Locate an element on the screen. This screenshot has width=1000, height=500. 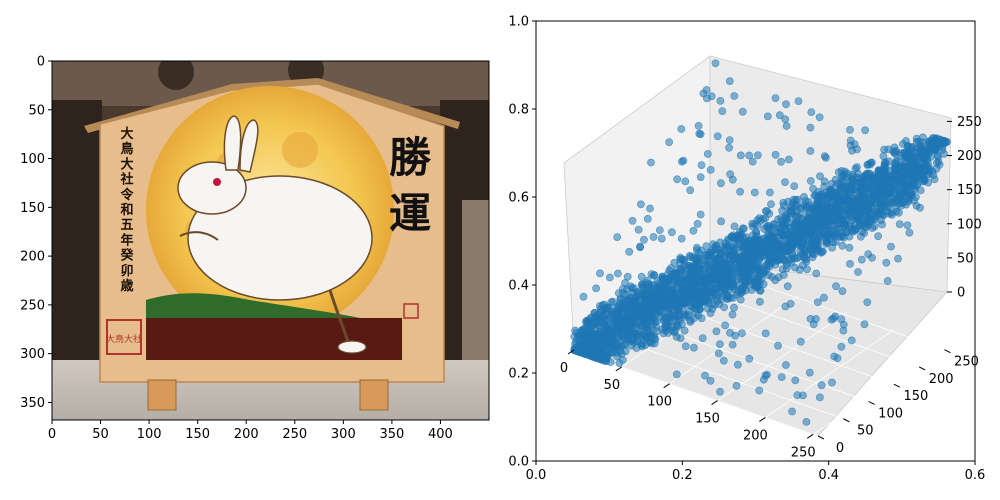
gridline is located at coordinates (877, 390).